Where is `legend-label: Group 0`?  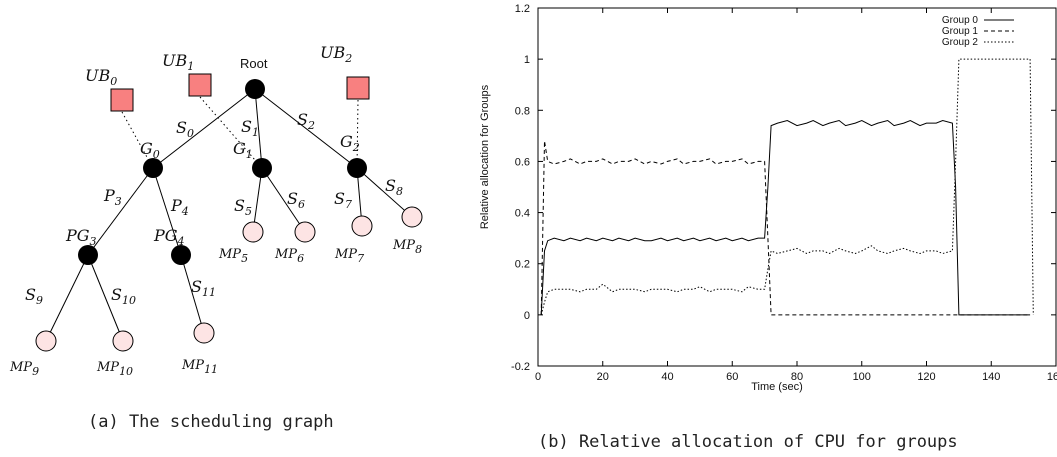 legend-label: Group 0 is located at coordinates (960, 20).